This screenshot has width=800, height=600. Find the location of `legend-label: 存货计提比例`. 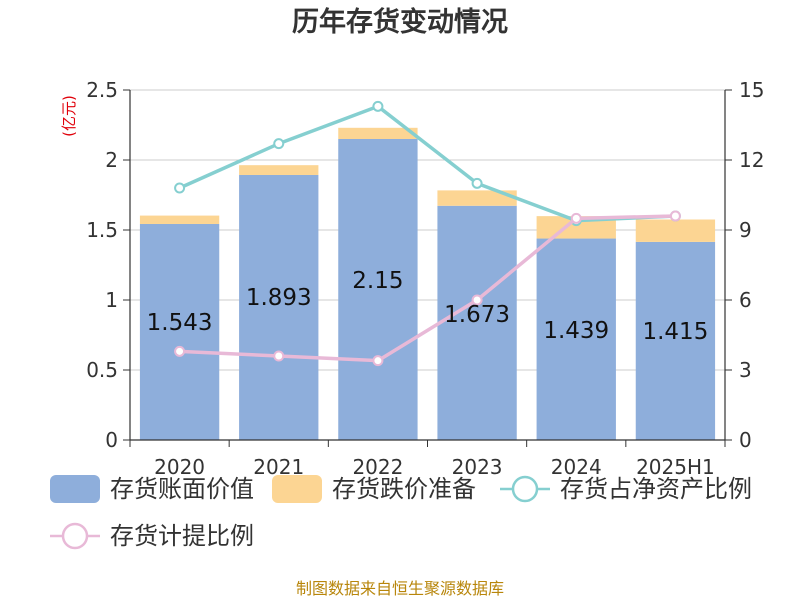

legend-label: 存货计提比例 is located at coordinates (182, 536).